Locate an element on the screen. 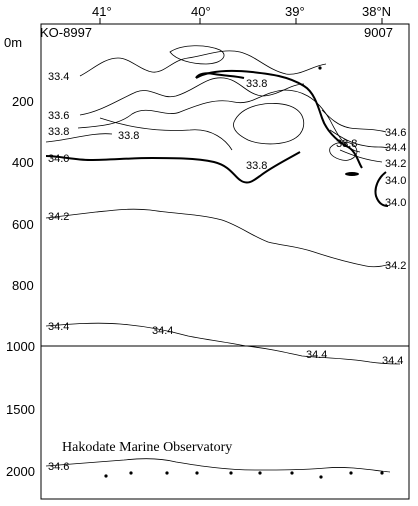  label-33-8-center: 33.8 is located at coordinates (128, 136).